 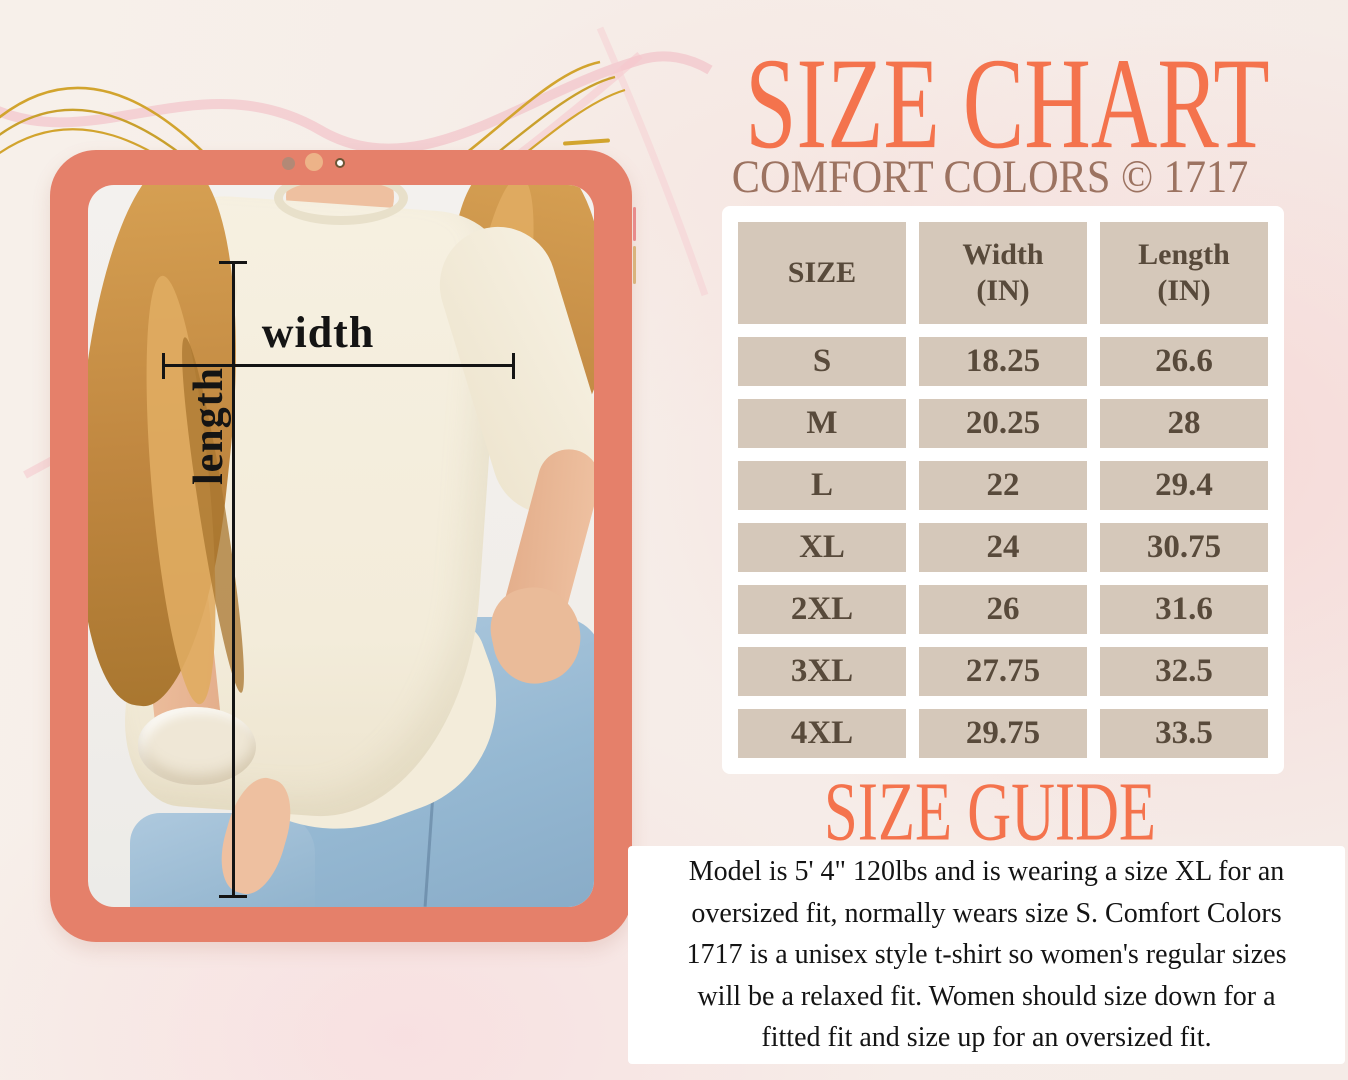 What do you see at coordinates (209, 426) in the screenshot?
I see `length-annotation-label: length` at bounding box center [209, 426].